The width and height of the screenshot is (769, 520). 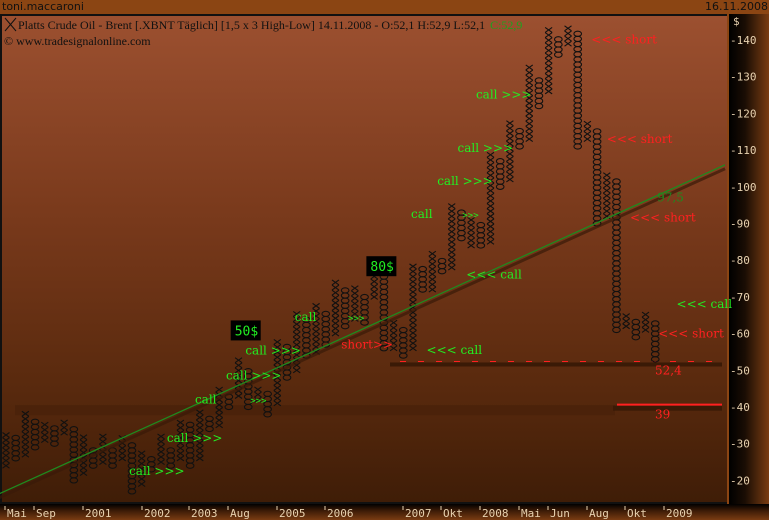 I want to click on y-tick-label: -30, so click(x=740, y=444).